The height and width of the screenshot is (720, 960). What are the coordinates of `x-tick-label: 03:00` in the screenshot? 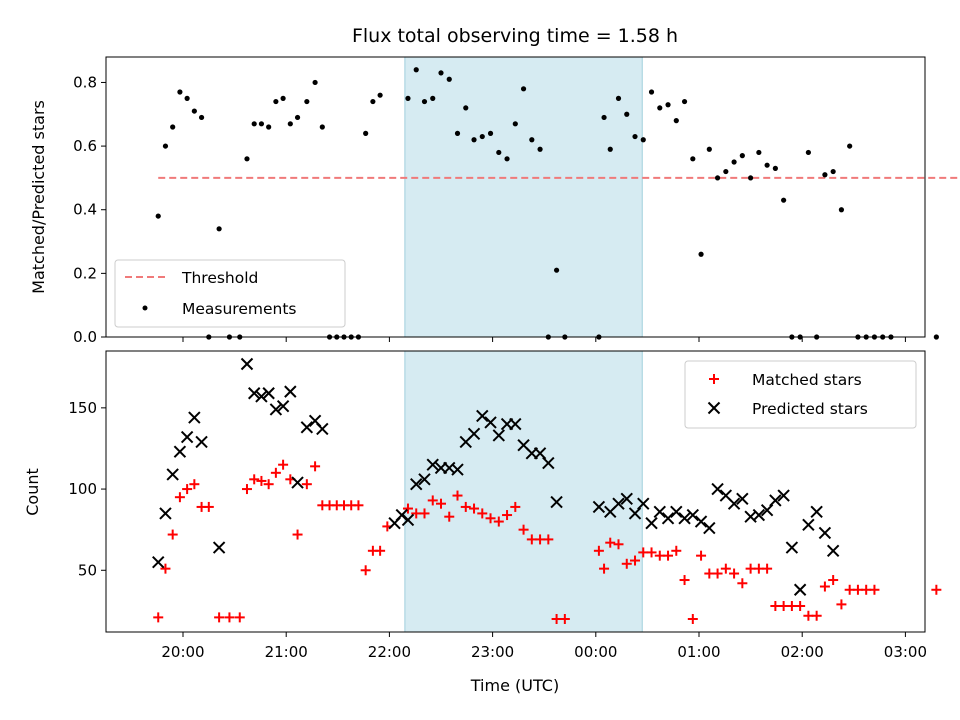 It's located at (905, 652).